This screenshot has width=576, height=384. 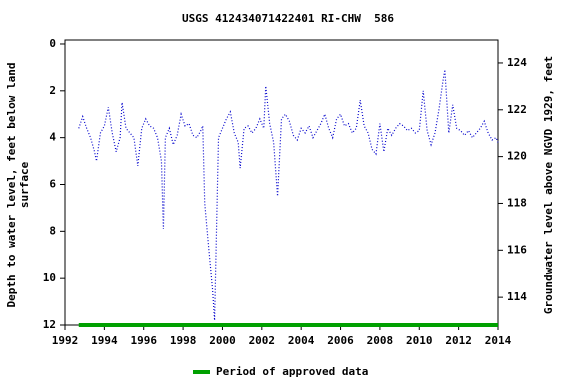 I want to click on y-tick-label: 12, so click(x=49, y=324).